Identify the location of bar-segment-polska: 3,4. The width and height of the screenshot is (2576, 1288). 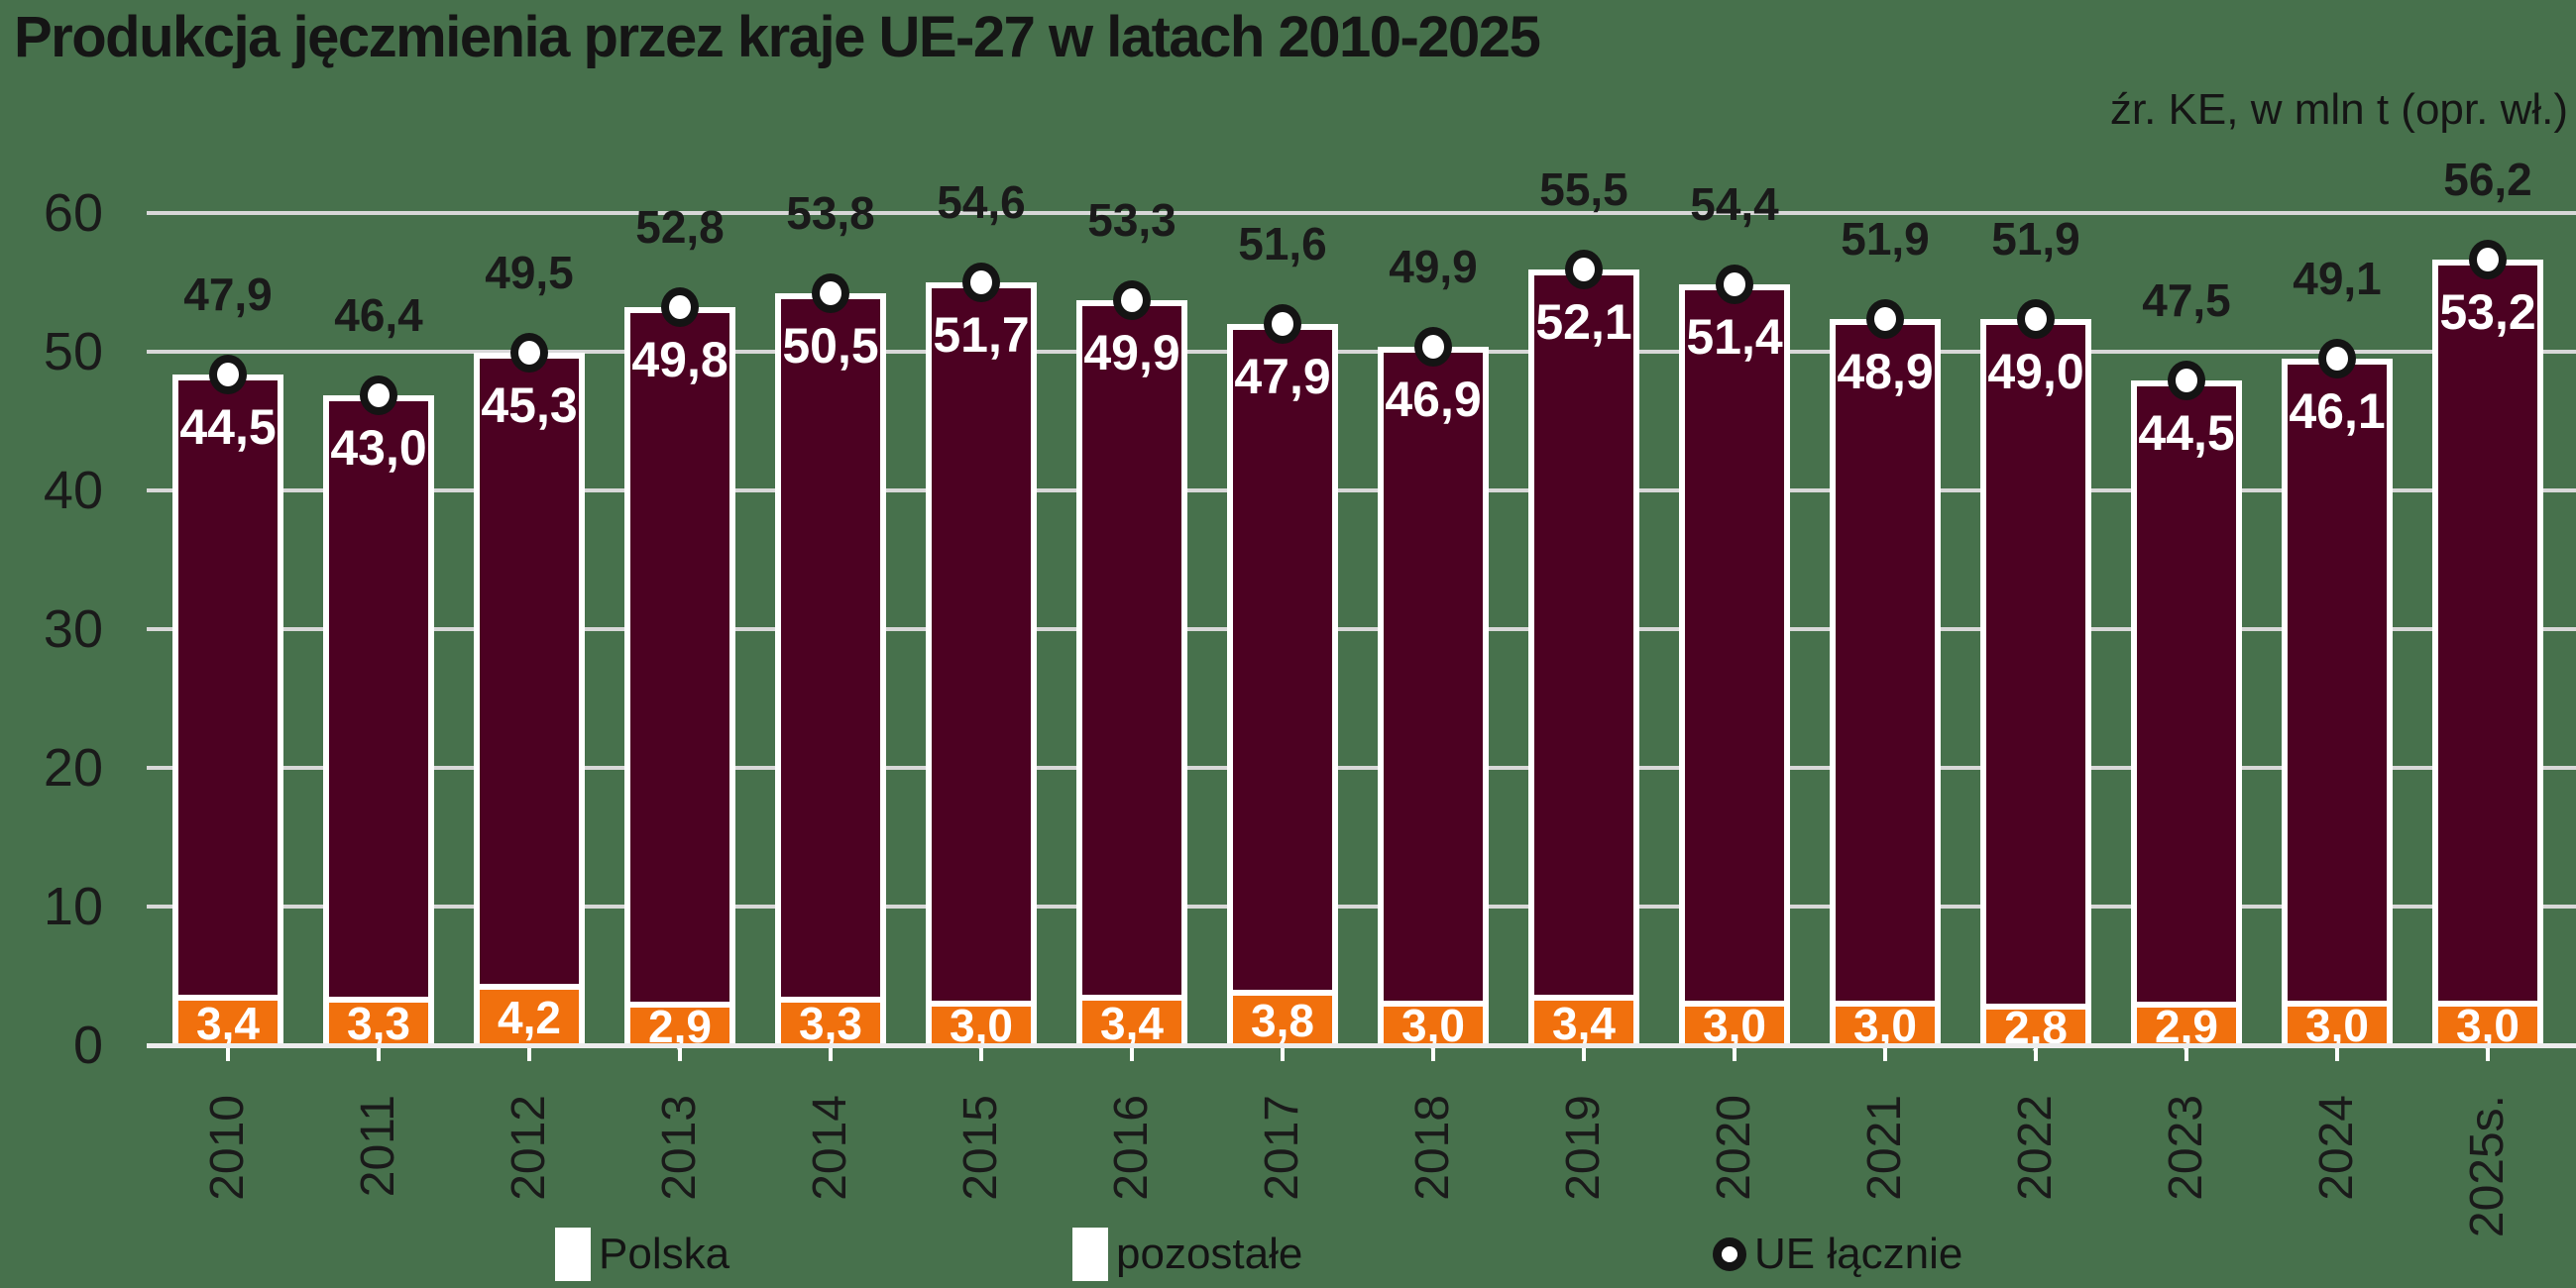
(1583, 1023).